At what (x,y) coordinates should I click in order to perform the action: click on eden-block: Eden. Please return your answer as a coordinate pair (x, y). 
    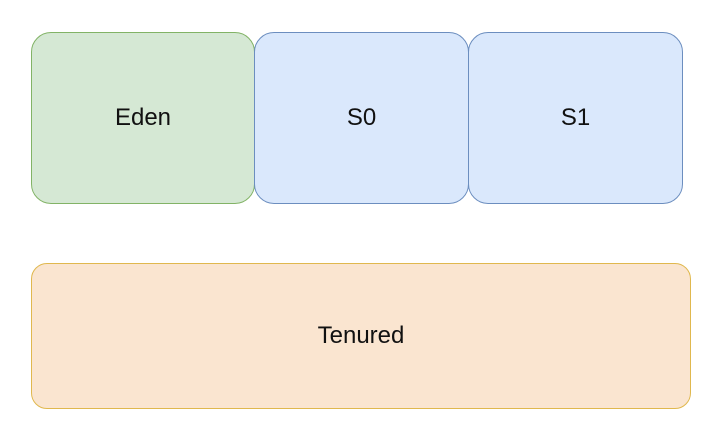
    Looking at the image, I should click on (143, 118).